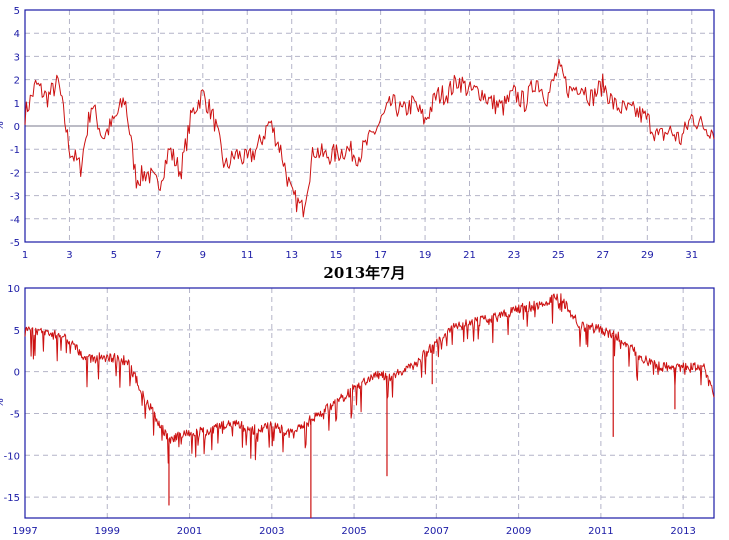  Describe the element at coordinates (158, 255) in the screenshot. I see `x-tick-label: 7` at that location.